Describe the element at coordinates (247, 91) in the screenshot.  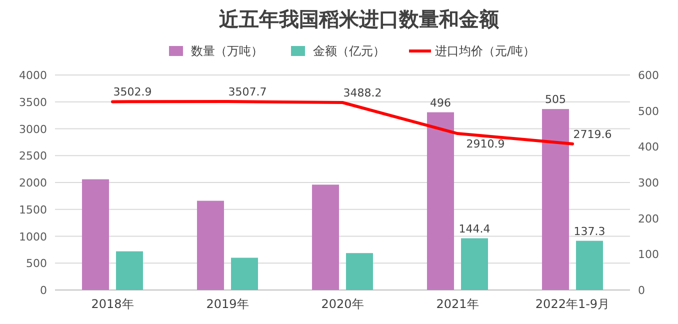
I see `data-label: 3507.7` at that location.